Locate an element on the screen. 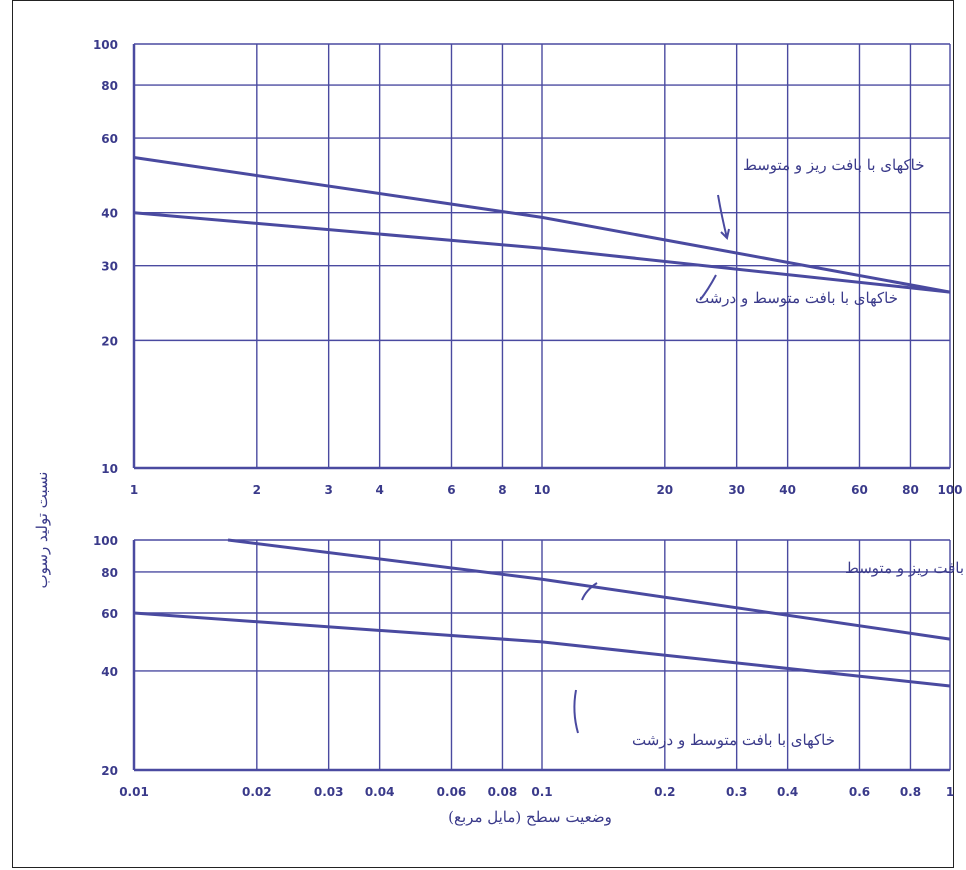  top-x-tick-label: 100 is located at coordinates (949, 490).